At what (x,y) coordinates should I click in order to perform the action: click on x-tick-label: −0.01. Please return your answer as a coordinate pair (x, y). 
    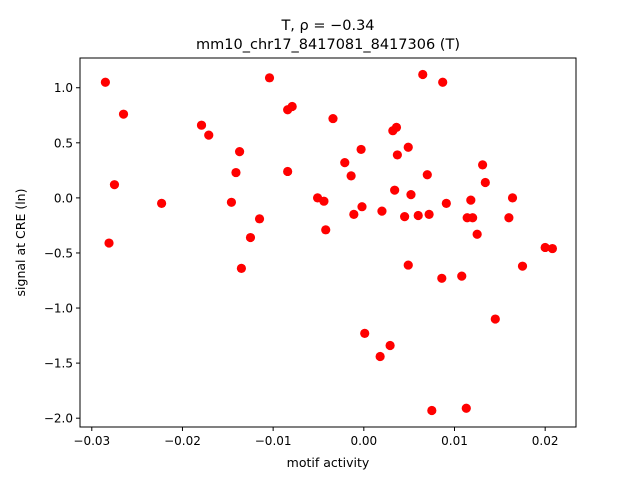
    Looking at the image, I should click on (273, 441).